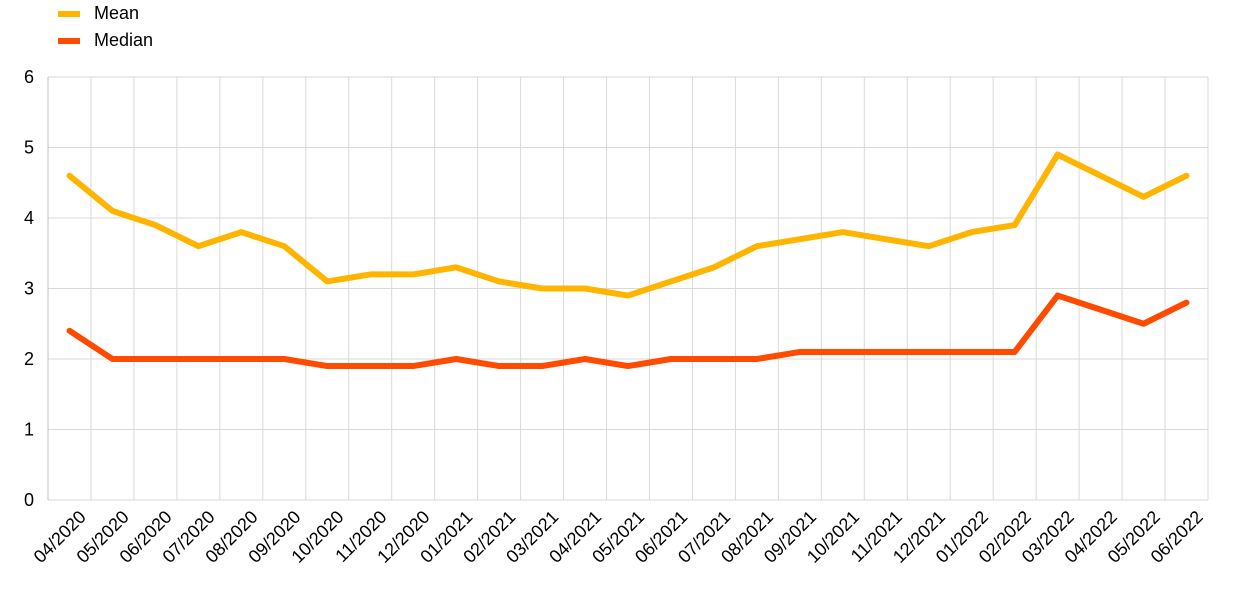  Describe the element at coordinates (69, 41) in the screenshot. I see `legend-swatch-median` at that location.